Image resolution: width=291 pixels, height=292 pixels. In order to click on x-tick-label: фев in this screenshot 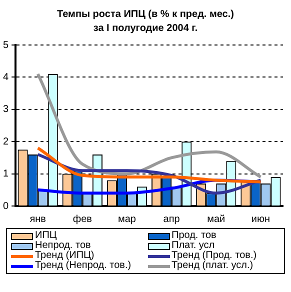, I will do `click(82, 219)`.